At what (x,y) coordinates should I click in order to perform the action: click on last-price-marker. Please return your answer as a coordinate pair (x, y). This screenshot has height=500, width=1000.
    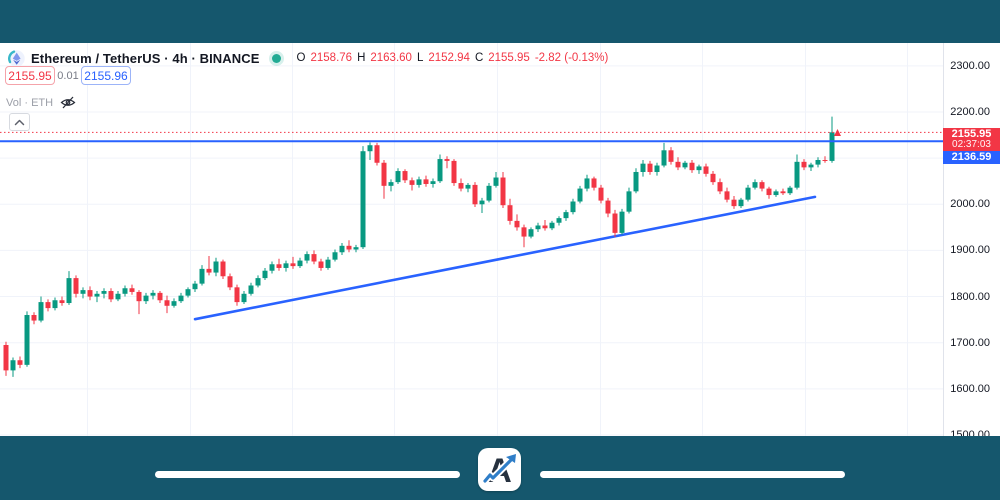
    Looking at the image, I should click on (837, 132).